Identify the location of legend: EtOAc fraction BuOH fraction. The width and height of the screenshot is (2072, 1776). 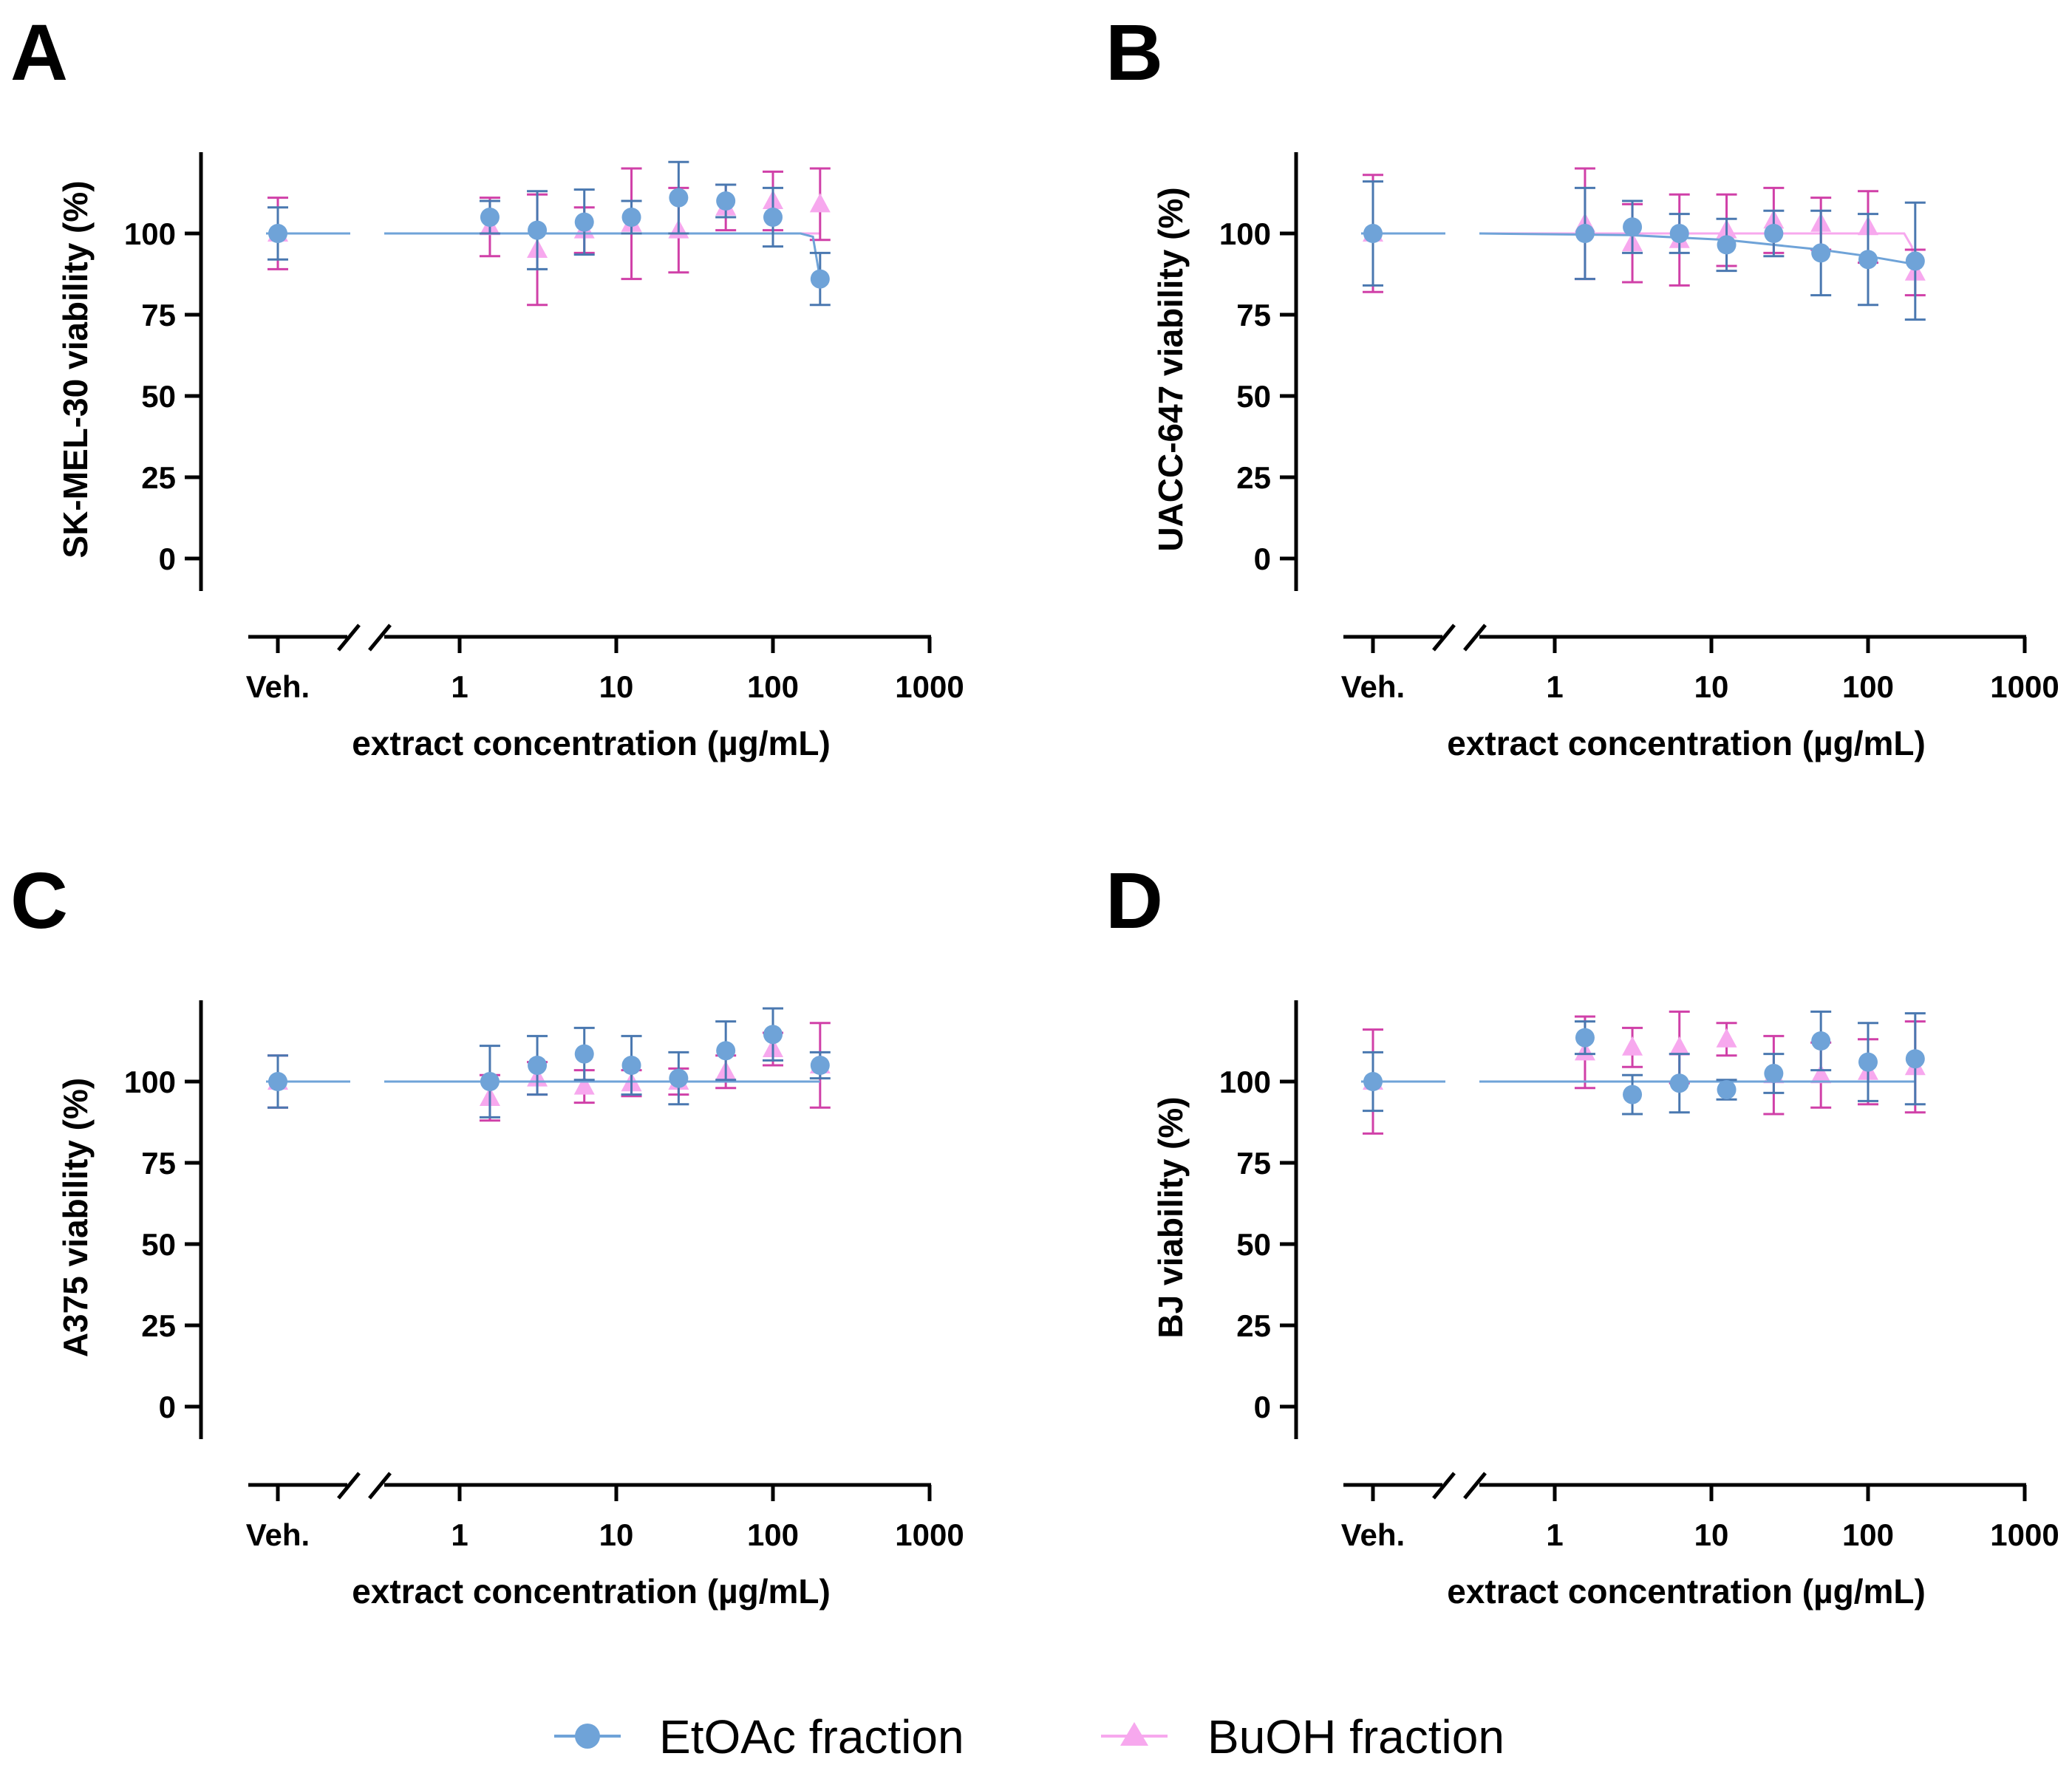
(1029, 1736).